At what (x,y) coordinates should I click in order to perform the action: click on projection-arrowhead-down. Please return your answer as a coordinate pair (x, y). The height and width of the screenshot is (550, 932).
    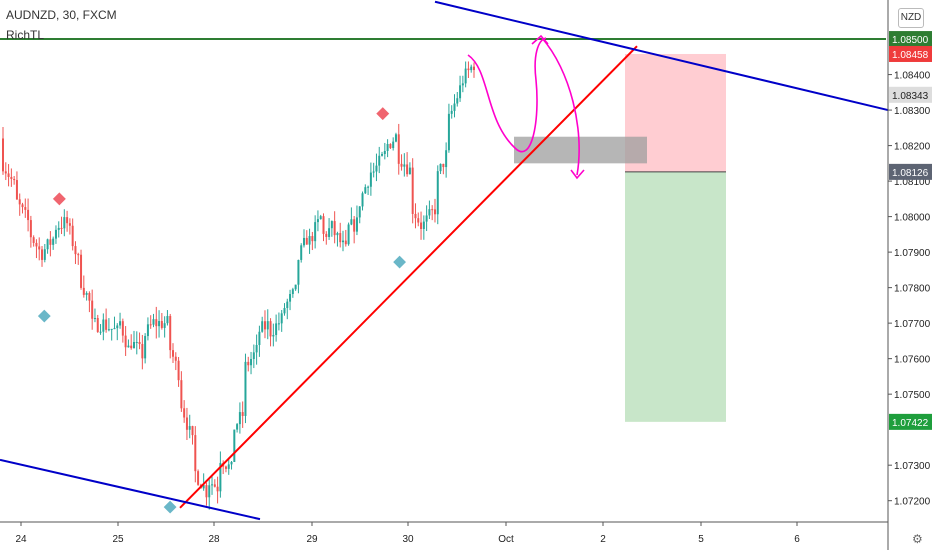
    Looking at the image, I should click on (577, 174).